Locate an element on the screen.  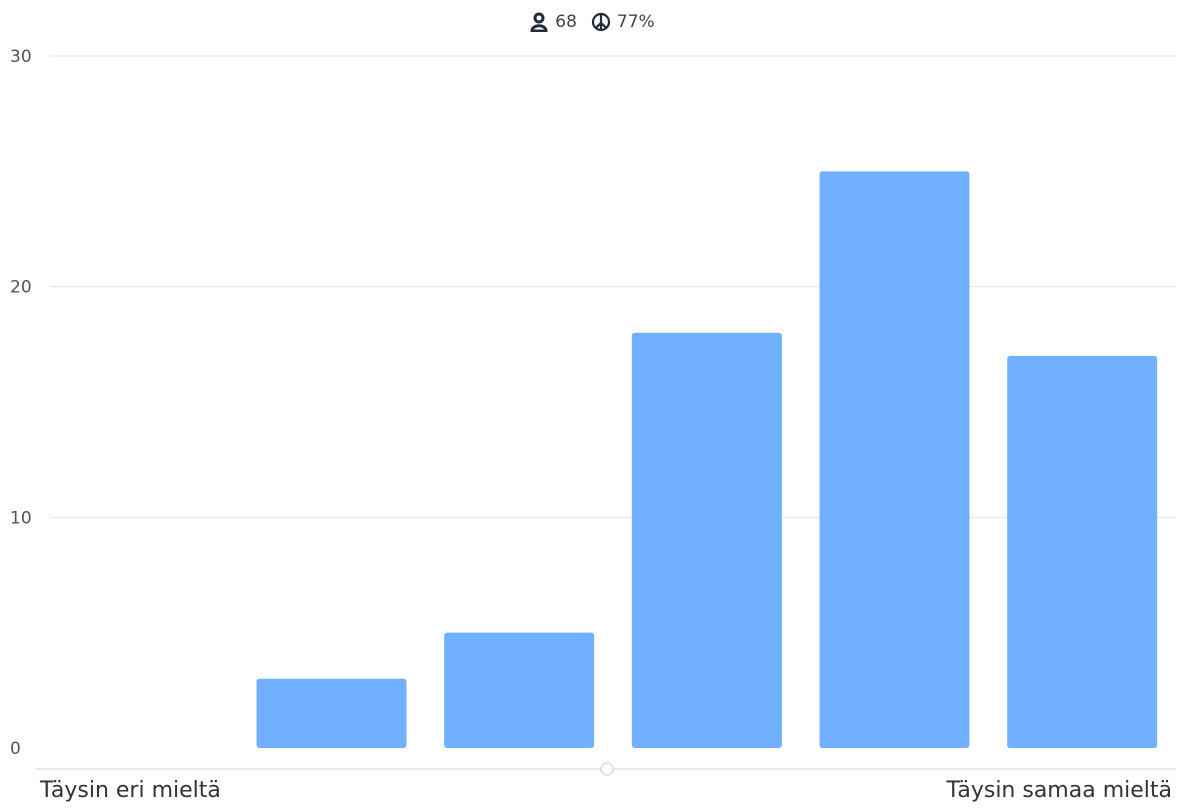
y-tick-label: 10 is located at coordinates (21, 518).